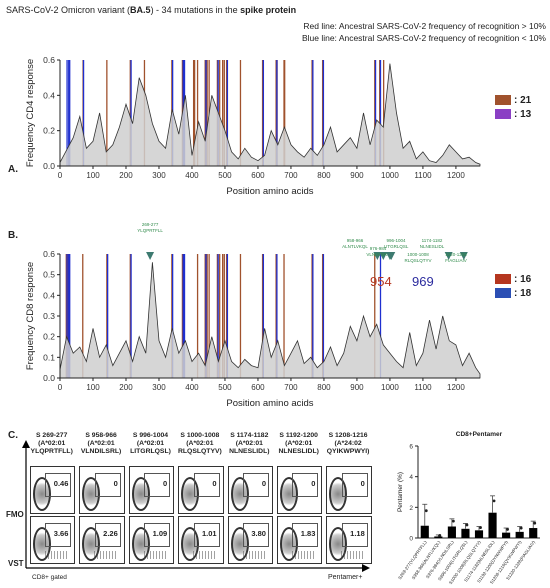 The image size is (550, 588). What do you see at coordinates (13, 169) in the screenshot?
I see `panel-a-letter: A.` at bounding box center [13, 169].